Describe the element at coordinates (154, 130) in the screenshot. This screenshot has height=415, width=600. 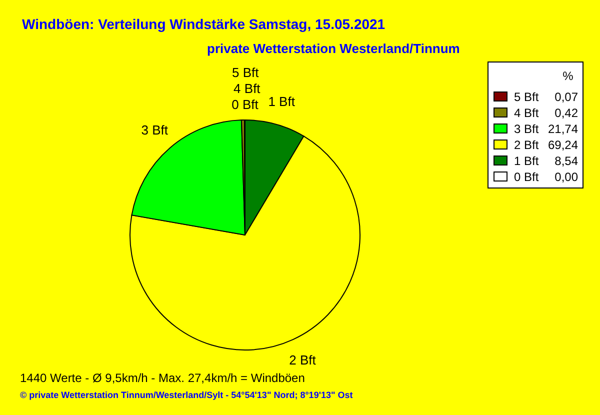
I see `slice-label: 3 Bft` at that location.